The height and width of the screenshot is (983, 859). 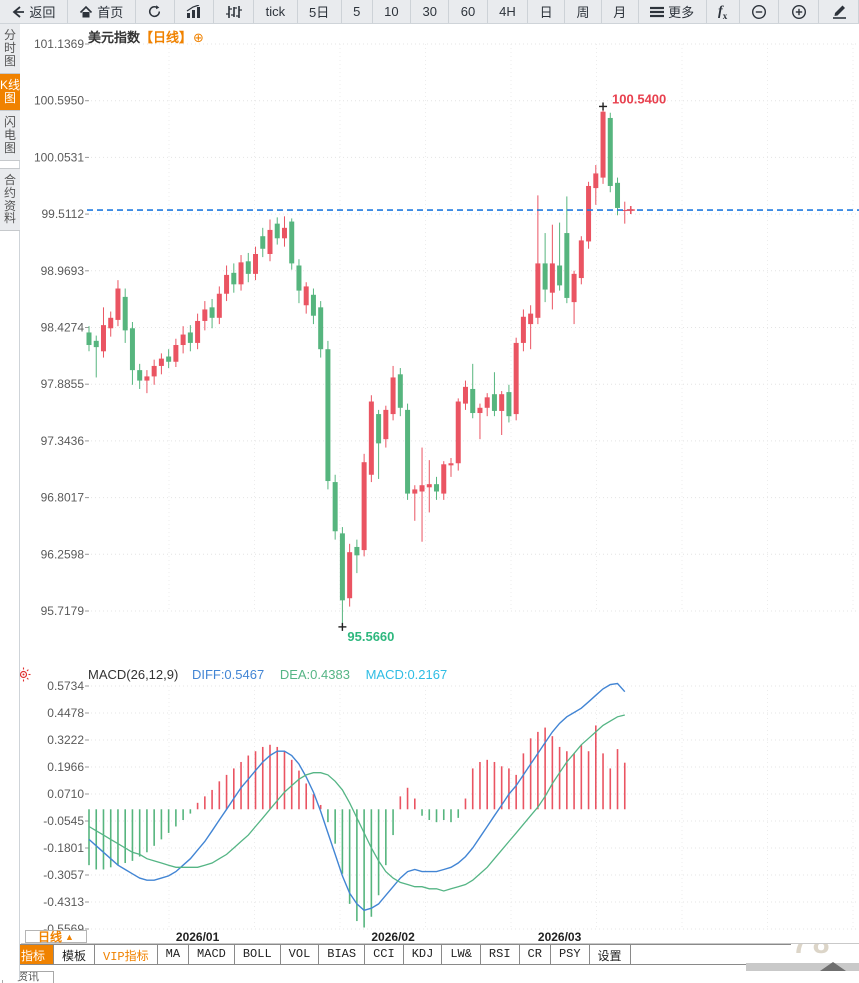 I want to click on price-axis-tick: 96.2598, so click(x=63, y=554).